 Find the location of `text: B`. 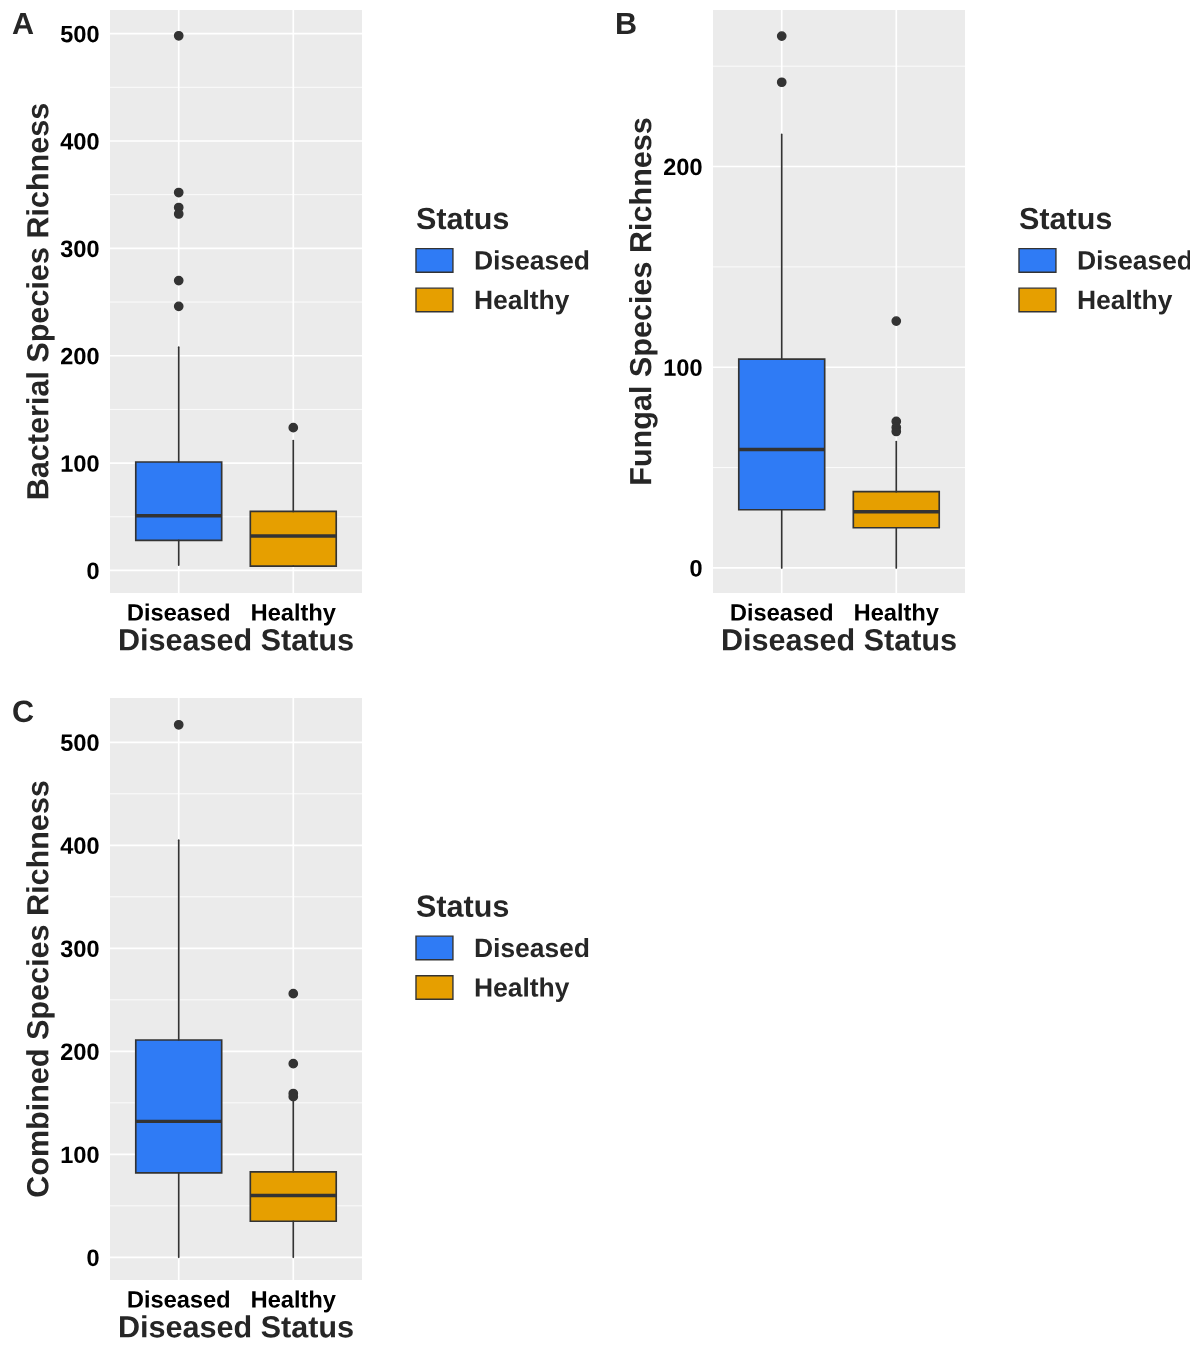

text: B is located at coordinates (626, 23).